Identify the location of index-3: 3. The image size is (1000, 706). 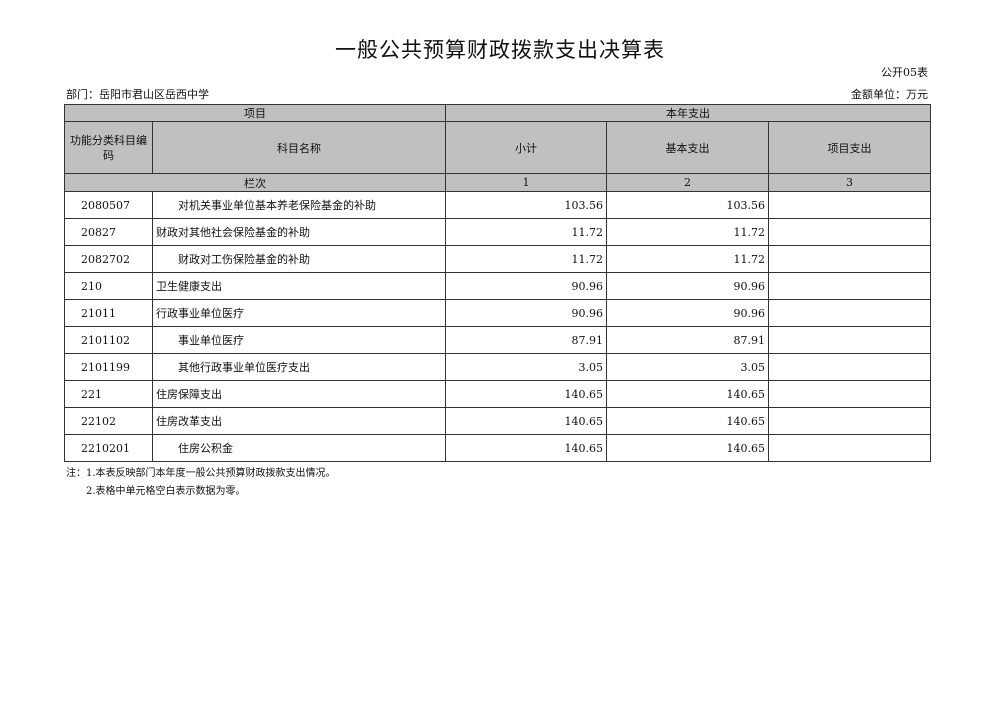
(849, 182).